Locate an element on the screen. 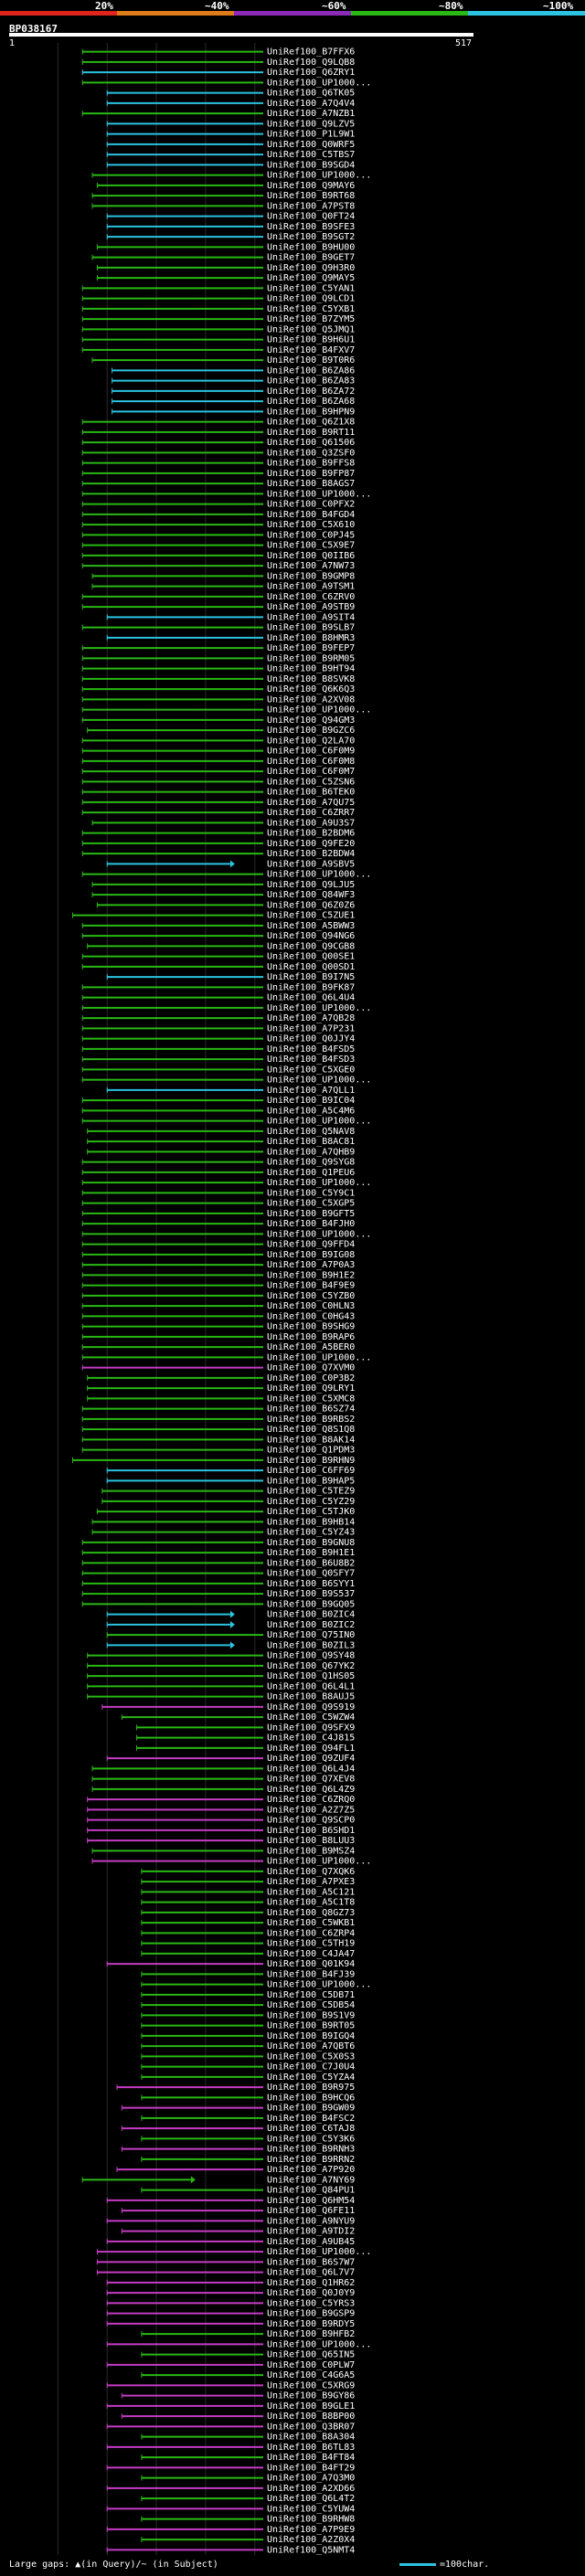 The image size is (585, 2576). hit-label: UniRef100_B9RRN2 is located at coordinates (311, 2160).